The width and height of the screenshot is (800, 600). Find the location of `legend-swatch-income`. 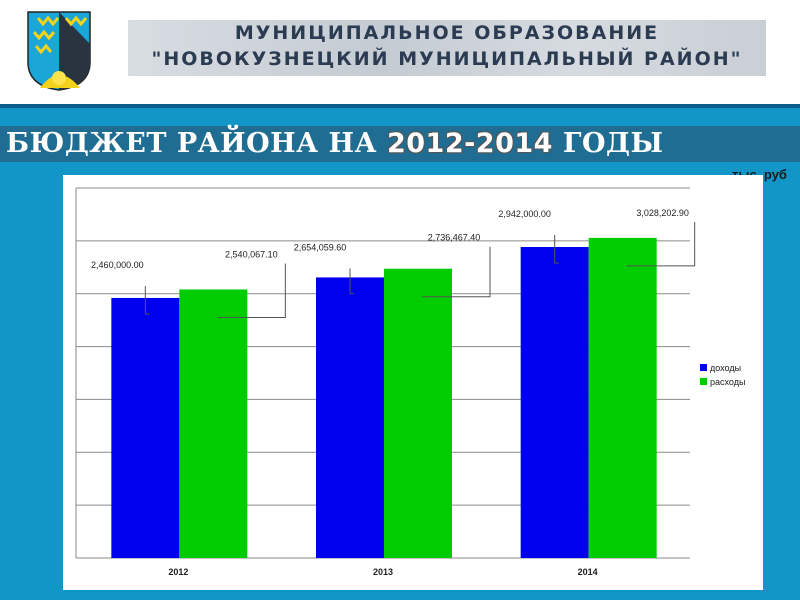

legend-swatch-income is located at coordinates (703, 367).